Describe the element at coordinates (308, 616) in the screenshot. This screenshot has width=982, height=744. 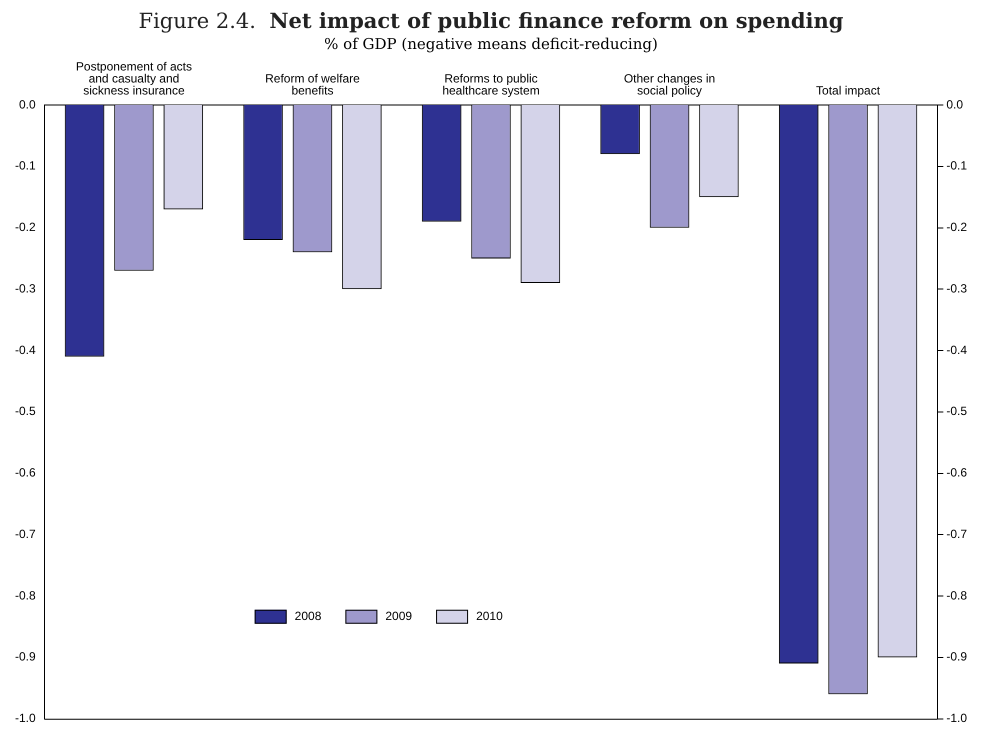
I see `legend-label: 2008` at that location.